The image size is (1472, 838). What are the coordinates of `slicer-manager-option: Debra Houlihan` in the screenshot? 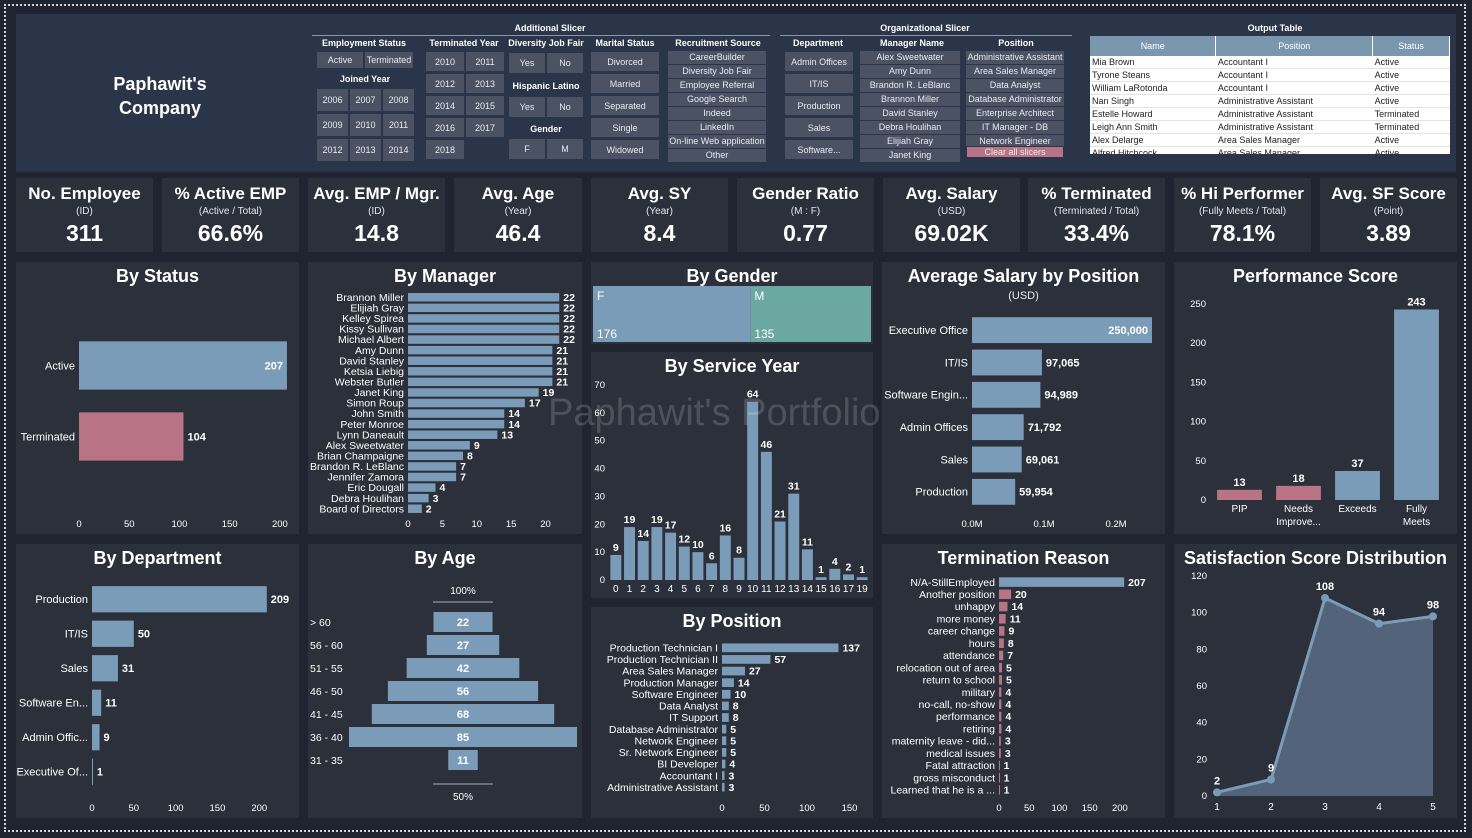 It's located at (910, 128).